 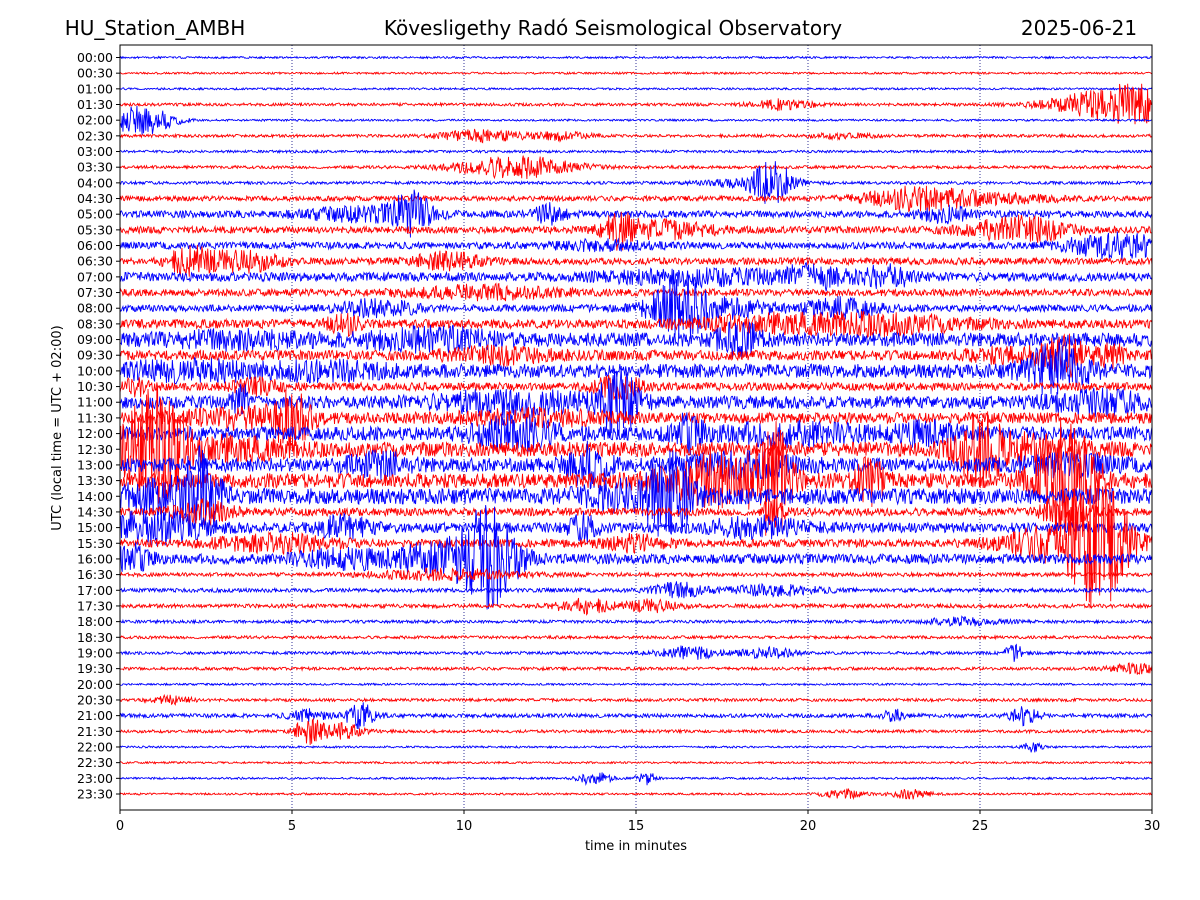 What do you see at coordinates (95, 715) in the screenshot?
I see `row-label: 21:00` at bounding box center [95, 715].